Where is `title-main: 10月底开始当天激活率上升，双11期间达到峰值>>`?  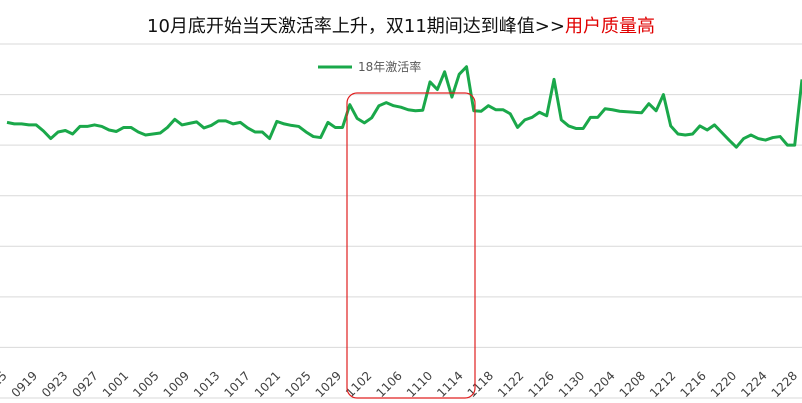 title-main: 10月底开始当天激活率上升，双11期间达到峰值>> is located at coordinates (356, 26).